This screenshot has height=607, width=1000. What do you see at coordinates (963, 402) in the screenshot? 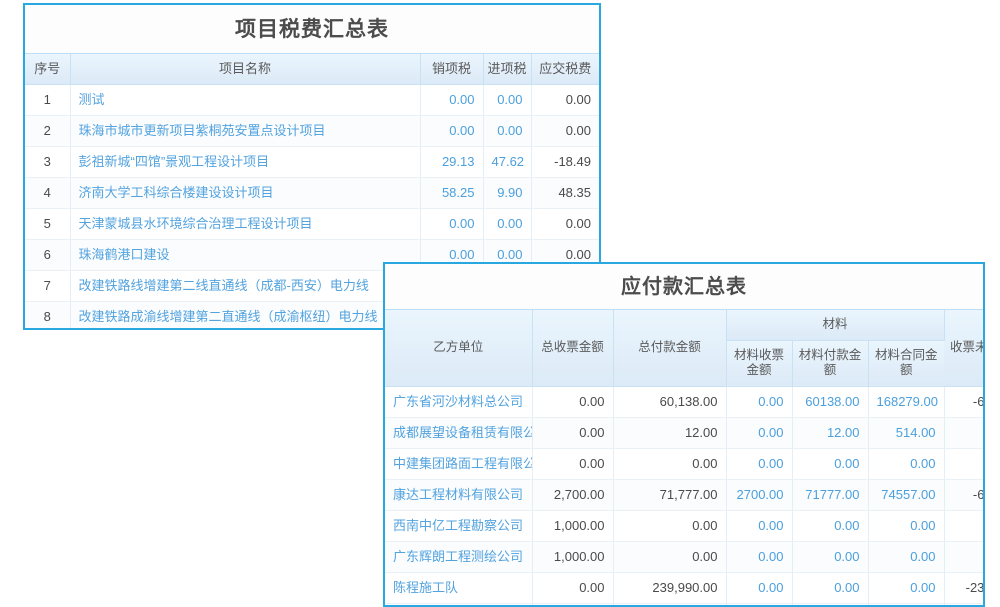
I see `cell-invoice-unpaid: -60,138.00` at bounding box center [963, 402].